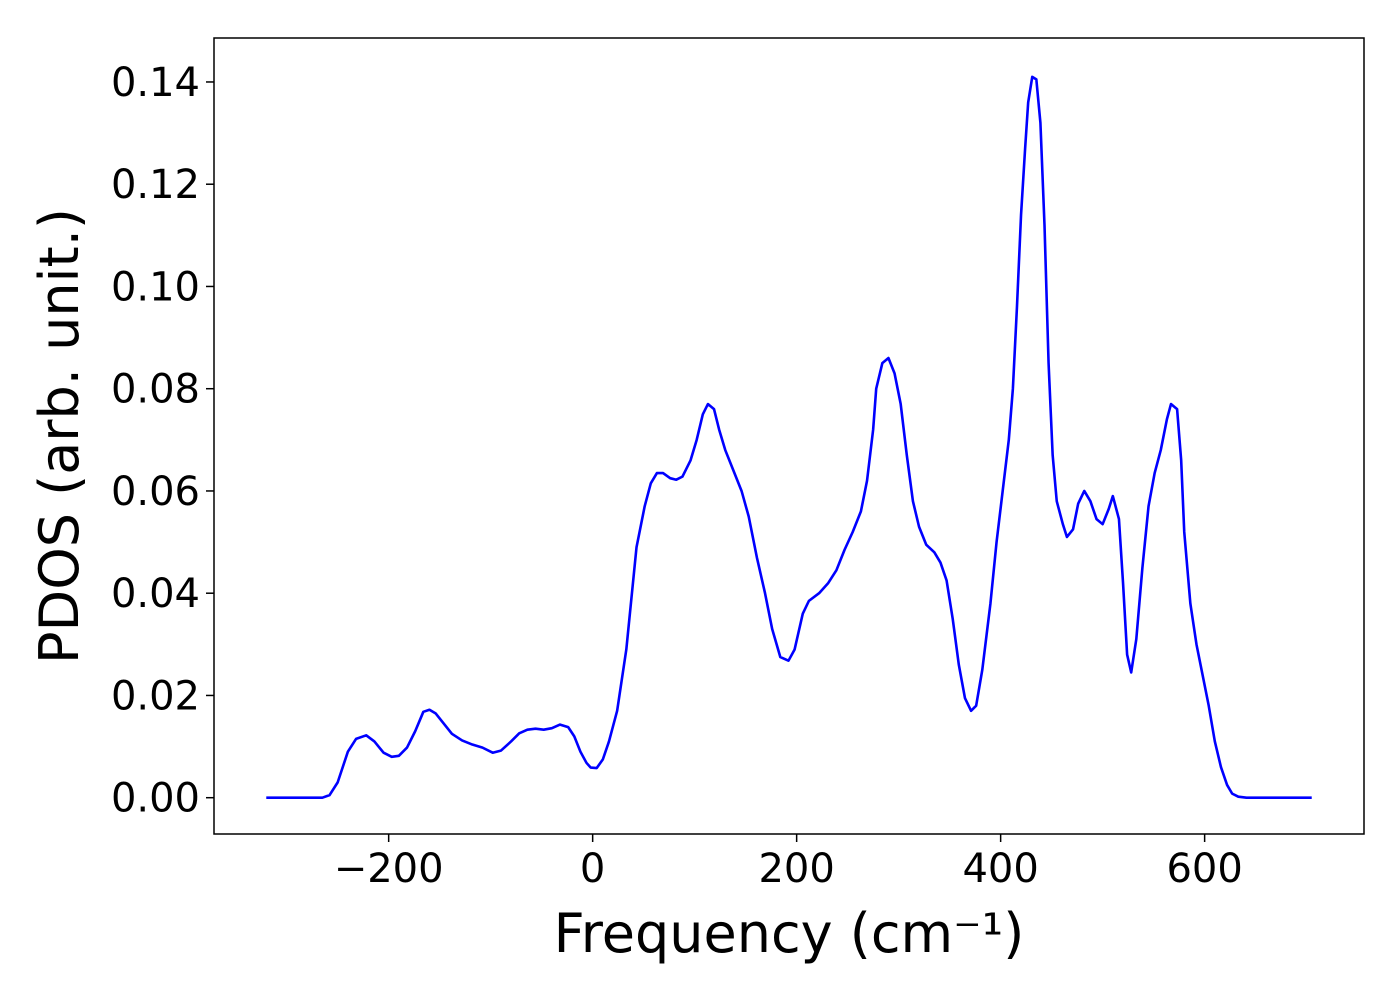 Image resolution: width=1400 pixels, height=1000 pixels. I want to click on y-axis-label: PDOS (arb. unit.), so click(59, 436).